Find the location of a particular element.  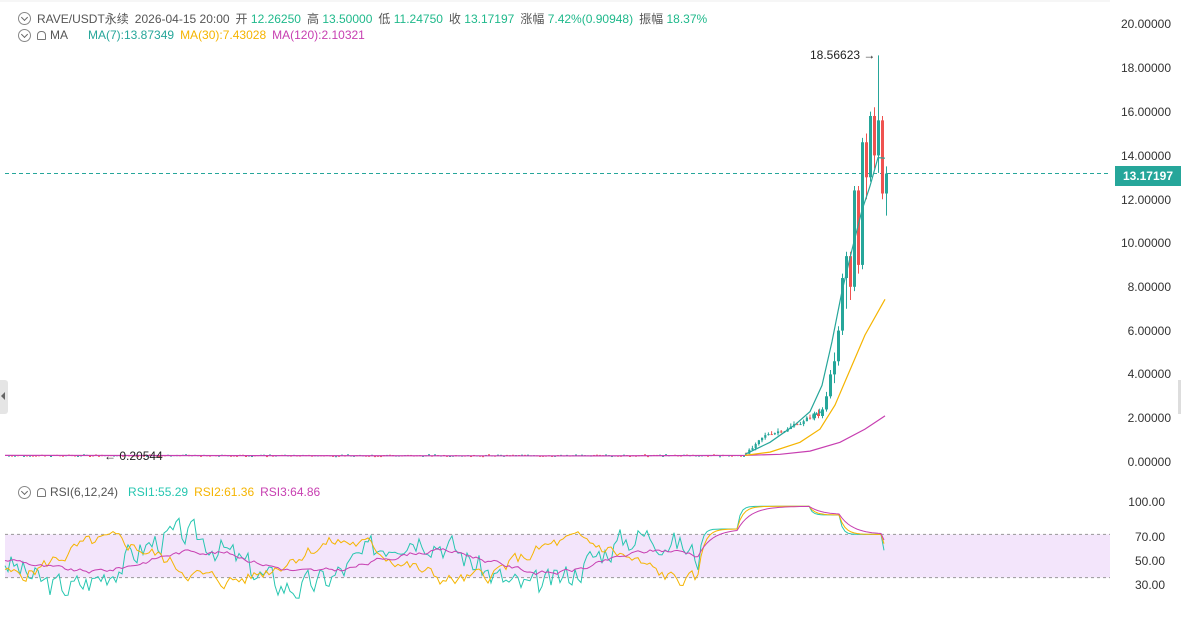

last-price-tag: 13.17197 is located at coordinates (1147, 176).